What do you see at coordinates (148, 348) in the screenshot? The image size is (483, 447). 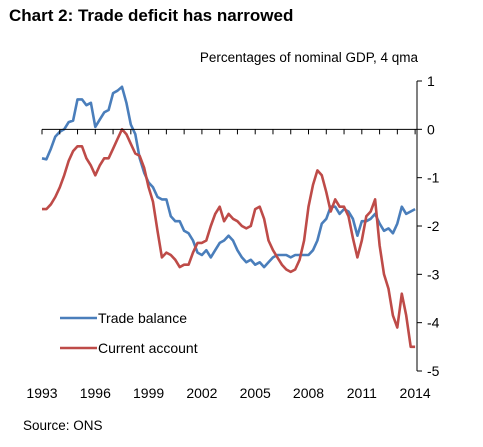 I see `legend-label: Current account` at bounding box center [148, 348].